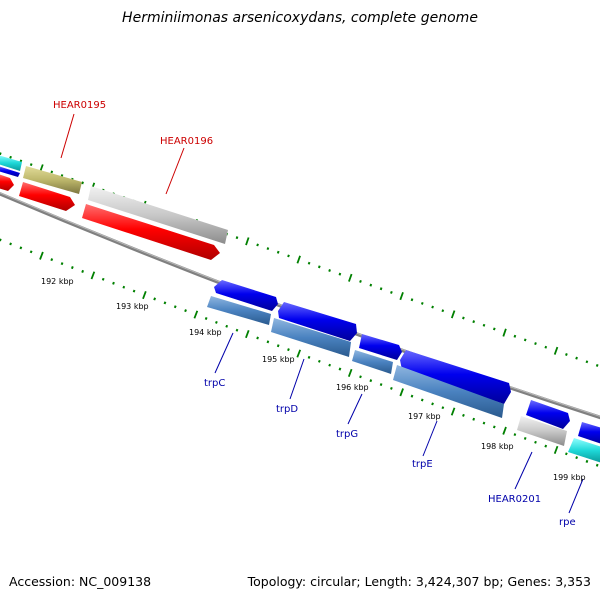 This screenshot has height=600, width=600. I want to click on gene-gray-hear0196, so click(158, 215).